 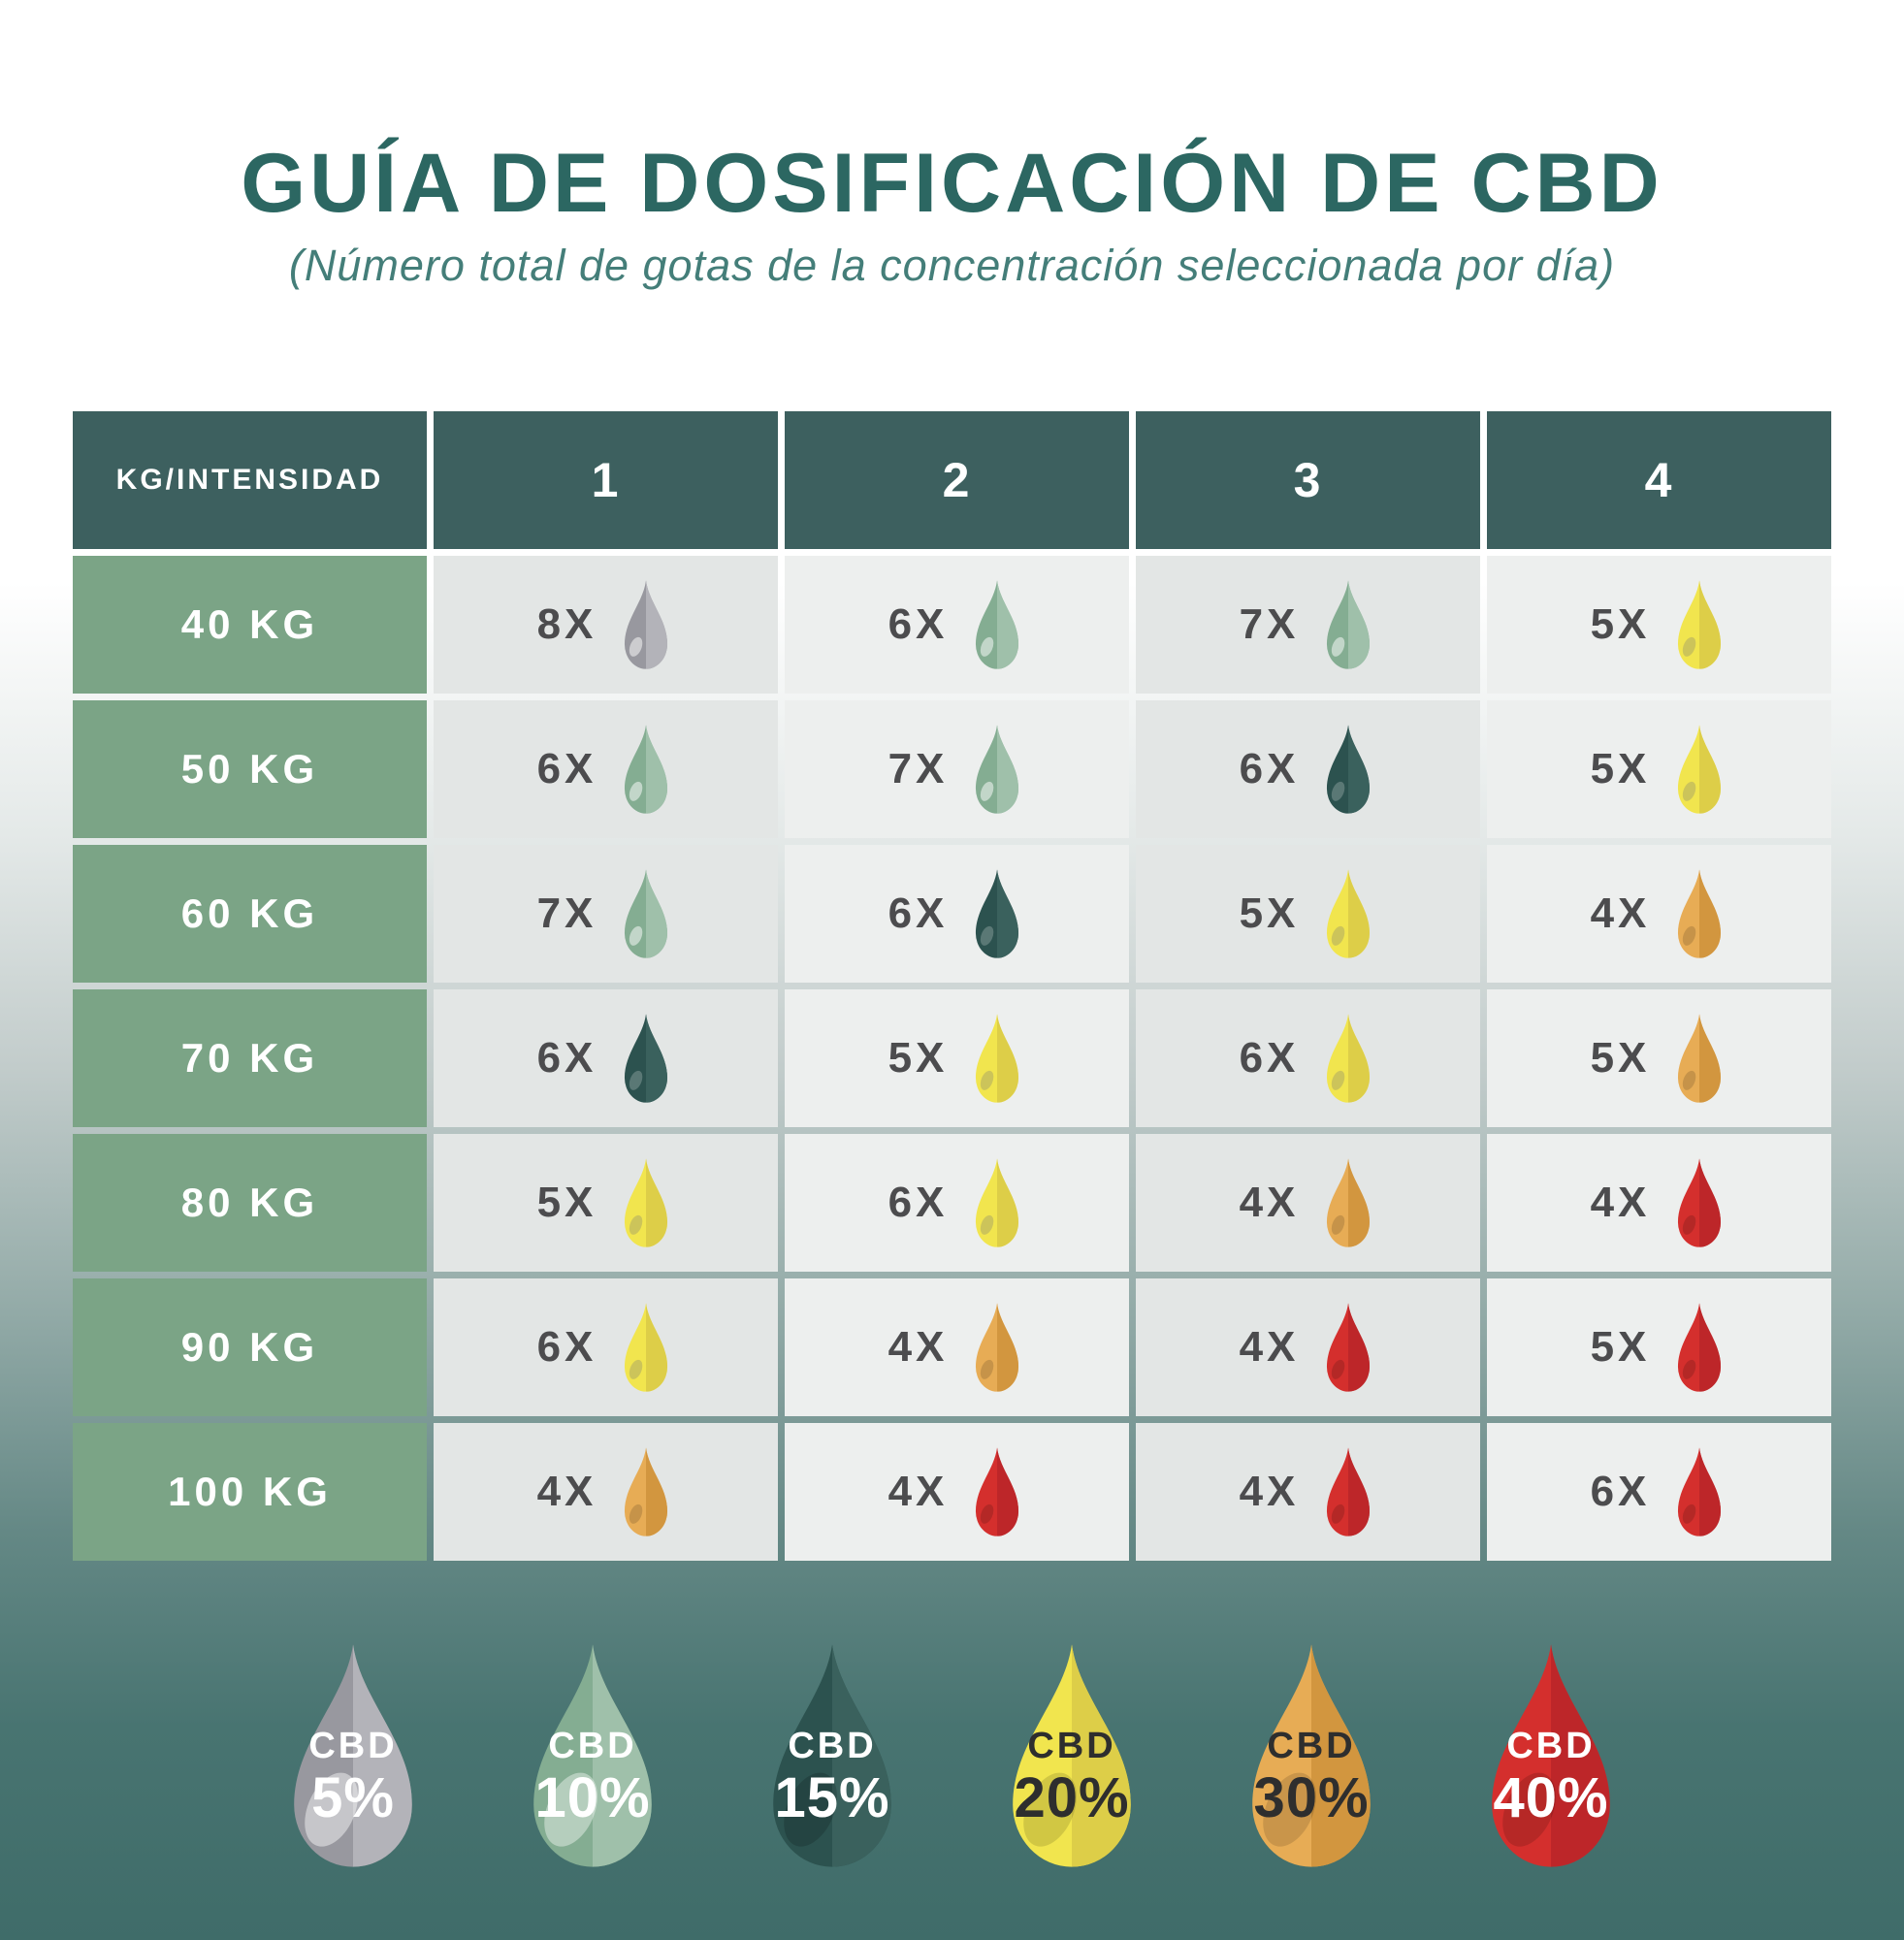 What do you see at coordinates (952, 183) in the screenshot?
I see `page-title: GUÍA DE DOSIFICACIÓN DE CBD` at bounding box center [952, 183].